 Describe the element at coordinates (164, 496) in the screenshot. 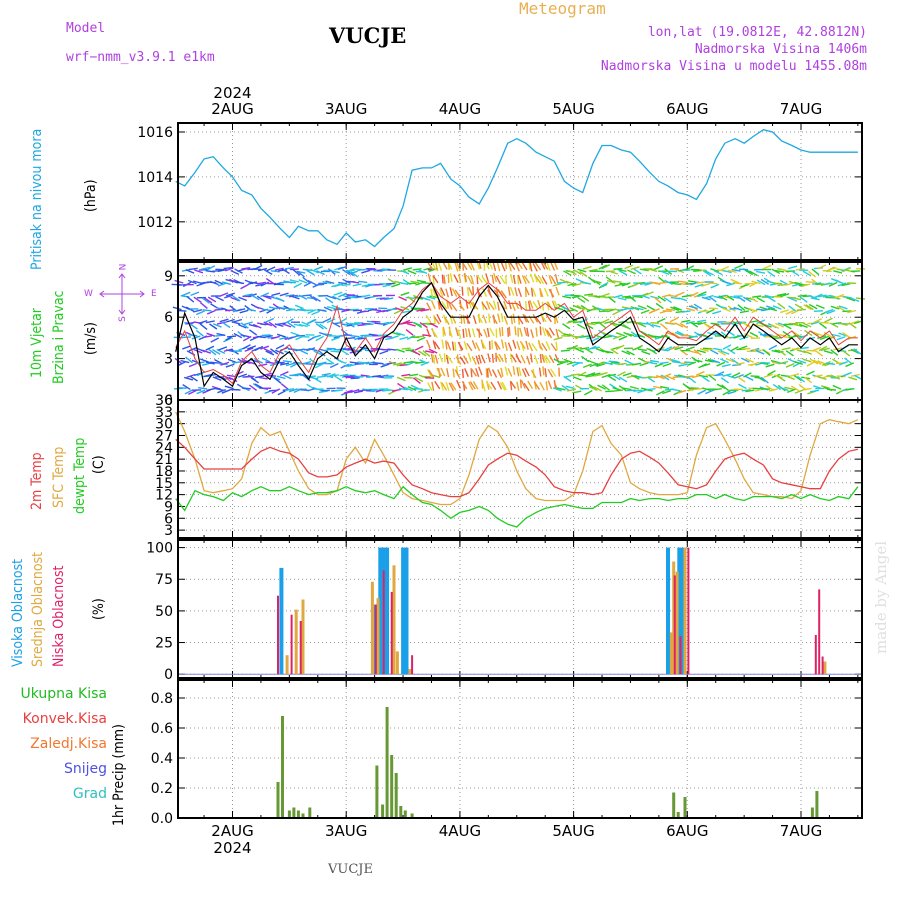

I see `y-tick-label: 12` at that location.